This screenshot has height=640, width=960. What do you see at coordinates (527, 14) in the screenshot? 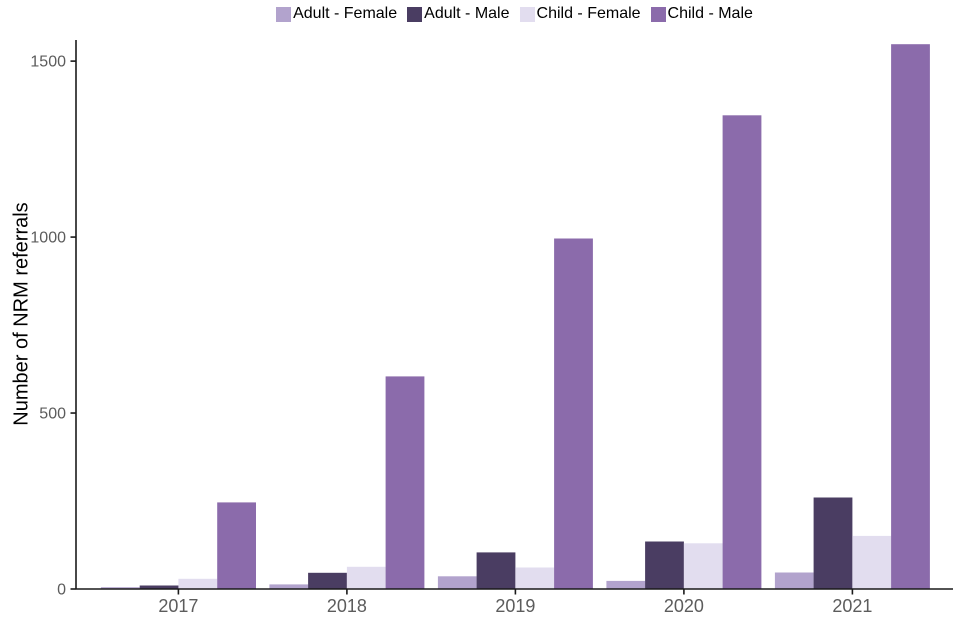
I see `legend-swatch-child-female` at bounding box center [527, 14].